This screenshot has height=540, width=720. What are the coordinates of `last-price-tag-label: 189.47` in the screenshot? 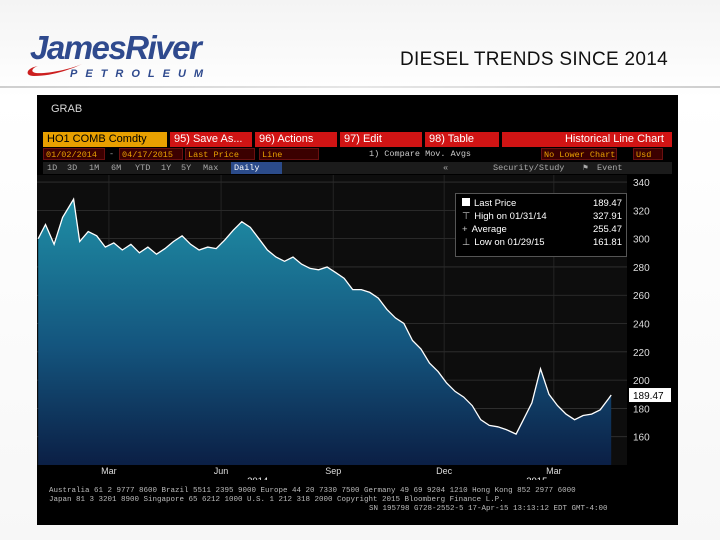 It's located at (648, 396).